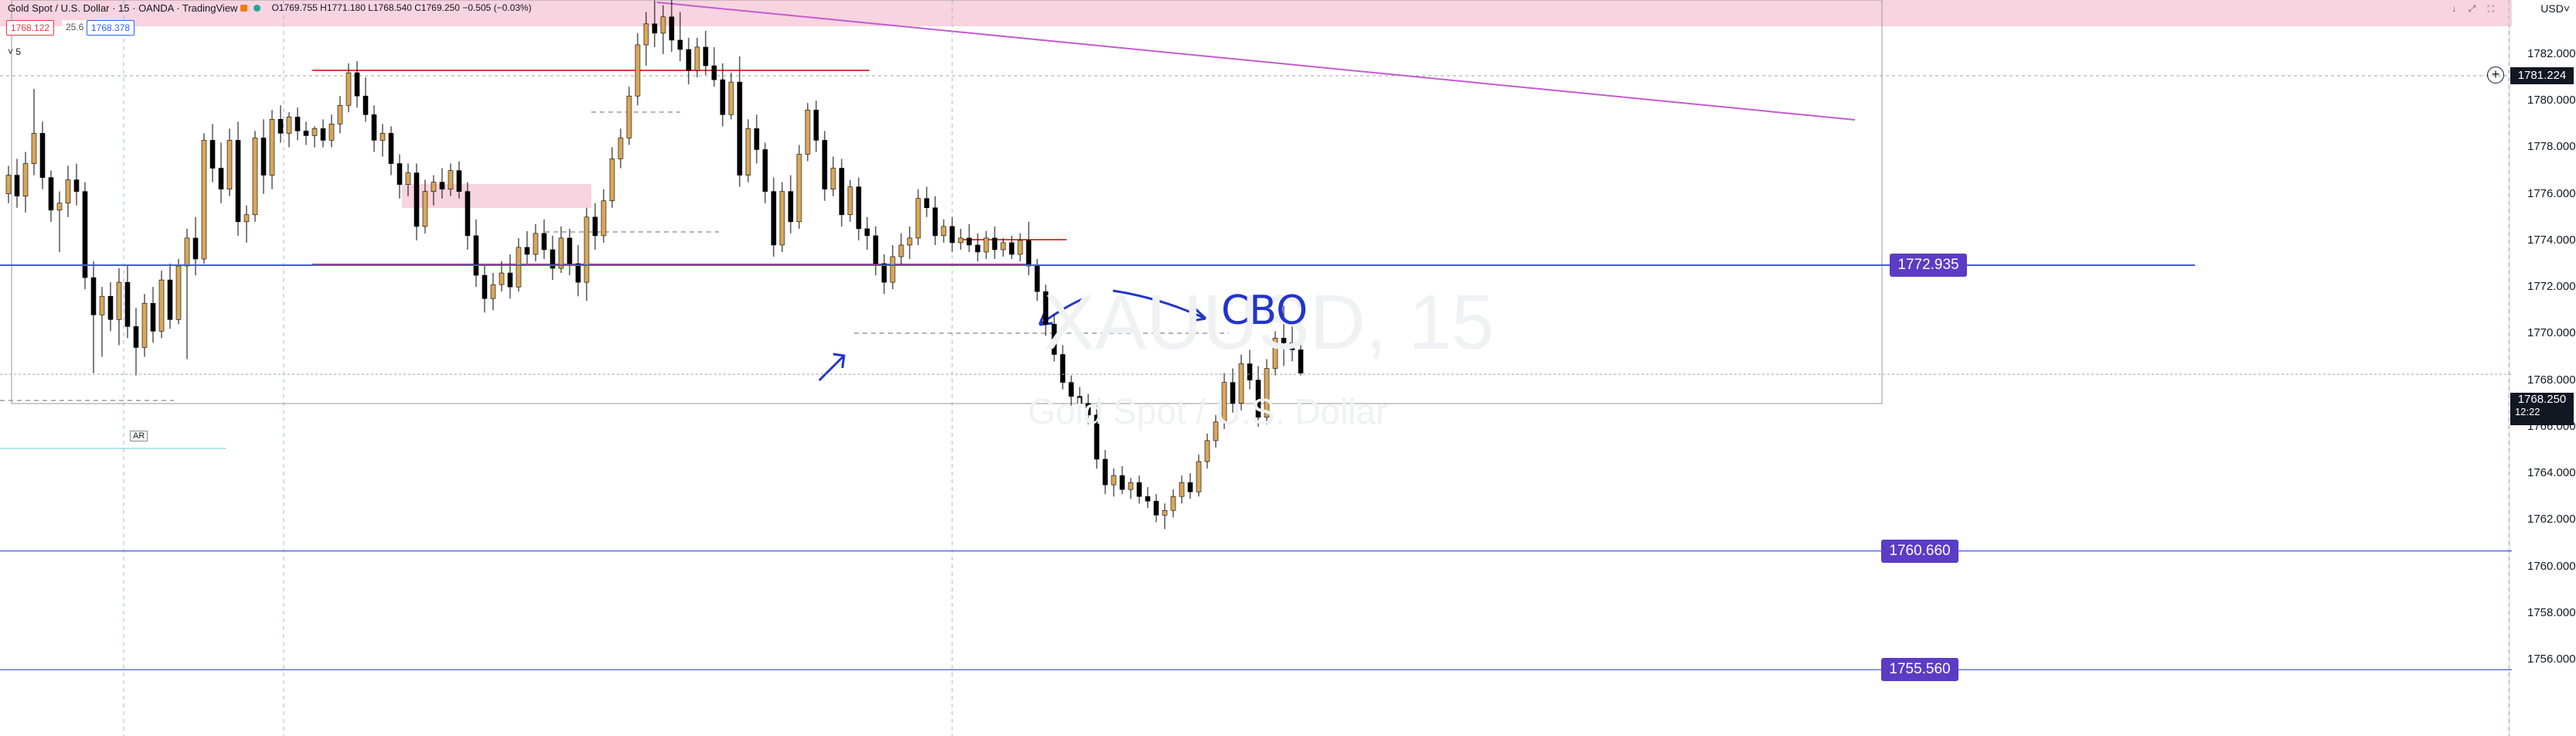 This screenshot has width=2576, height=736. Describe the element at coordinates (111, 28) in the screenshot. I see `ask-price-button: 1768.378` at that location.